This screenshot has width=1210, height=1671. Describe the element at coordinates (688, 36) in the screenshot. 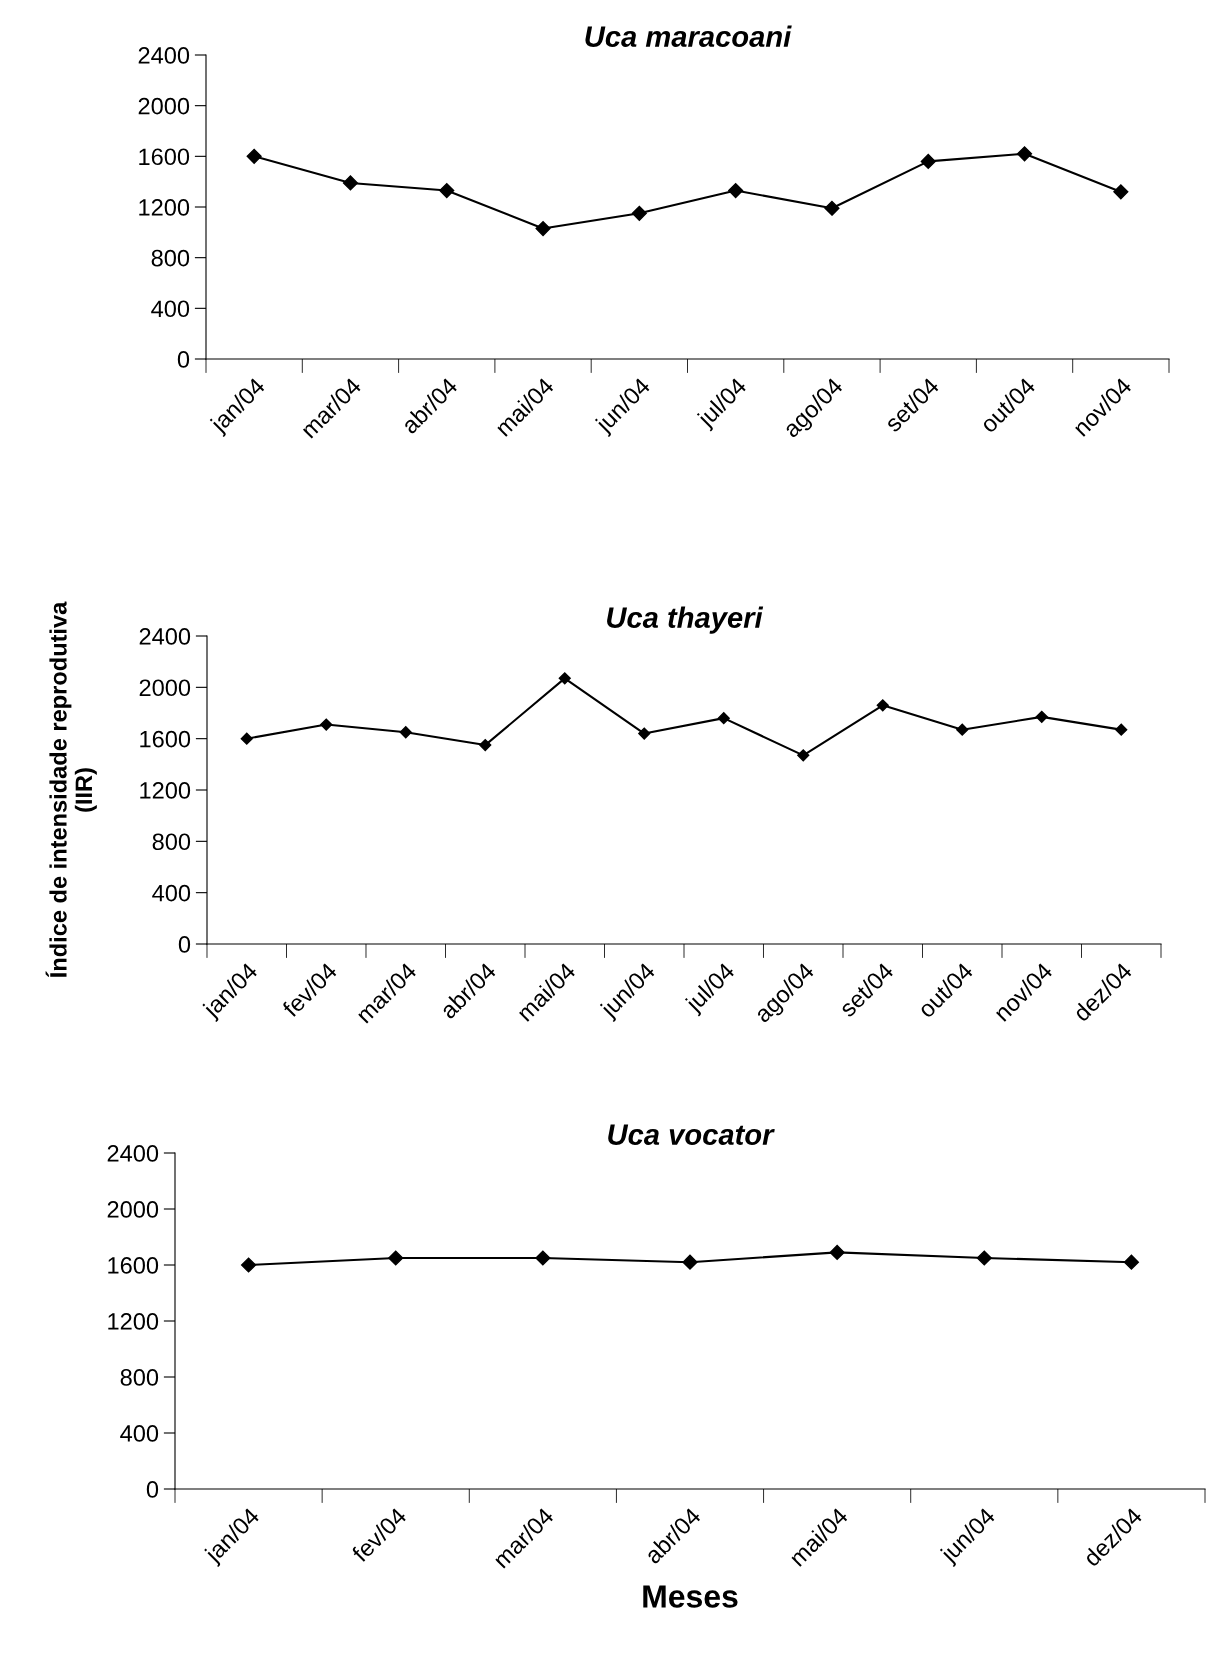

I see `chart-title: Uca maracoani` at that location.